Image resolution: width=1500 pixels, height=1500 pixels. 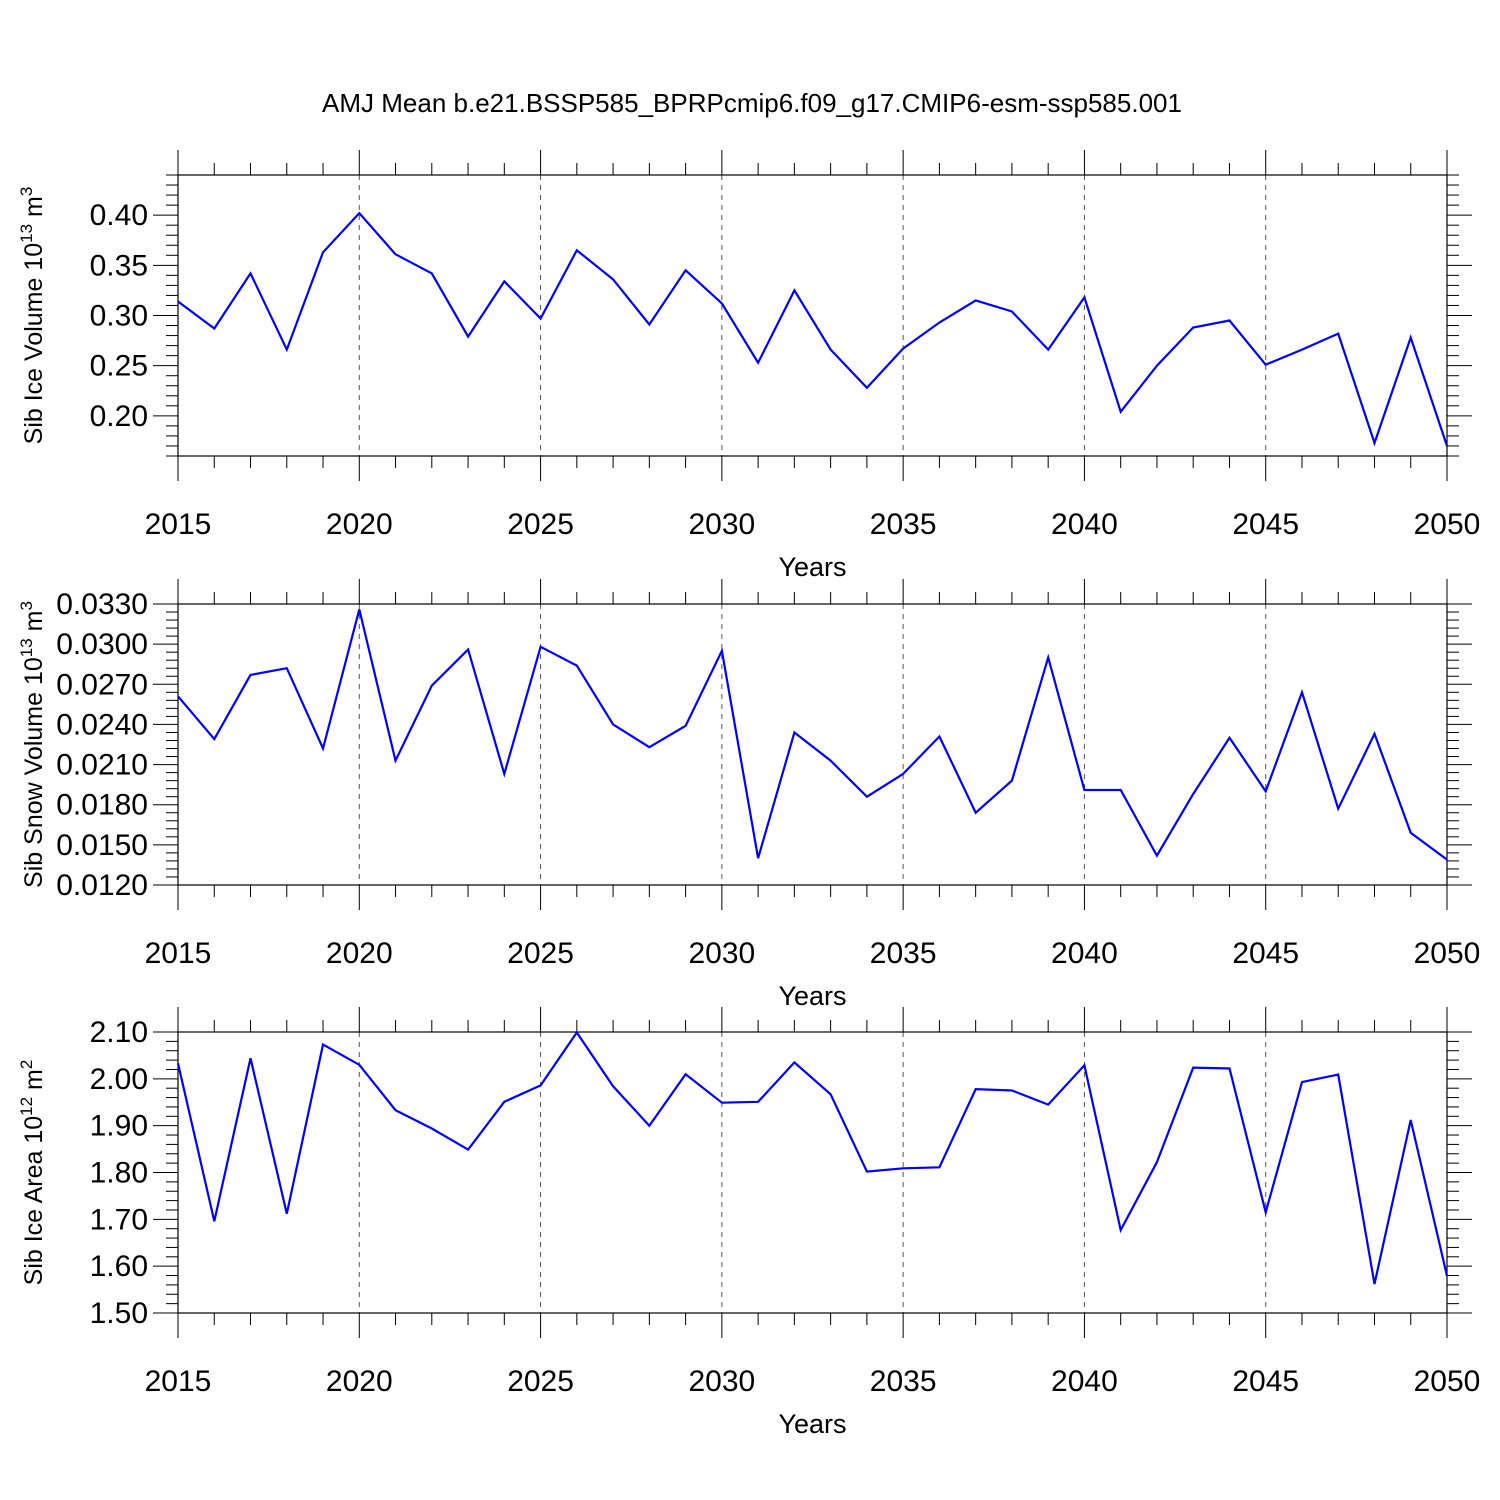 What do you see at coordinates (32, 1173) in the screenshot?
I see `y-axis-label: Sib Ice Area 1012 m2` at bounding box center [32, 1173].